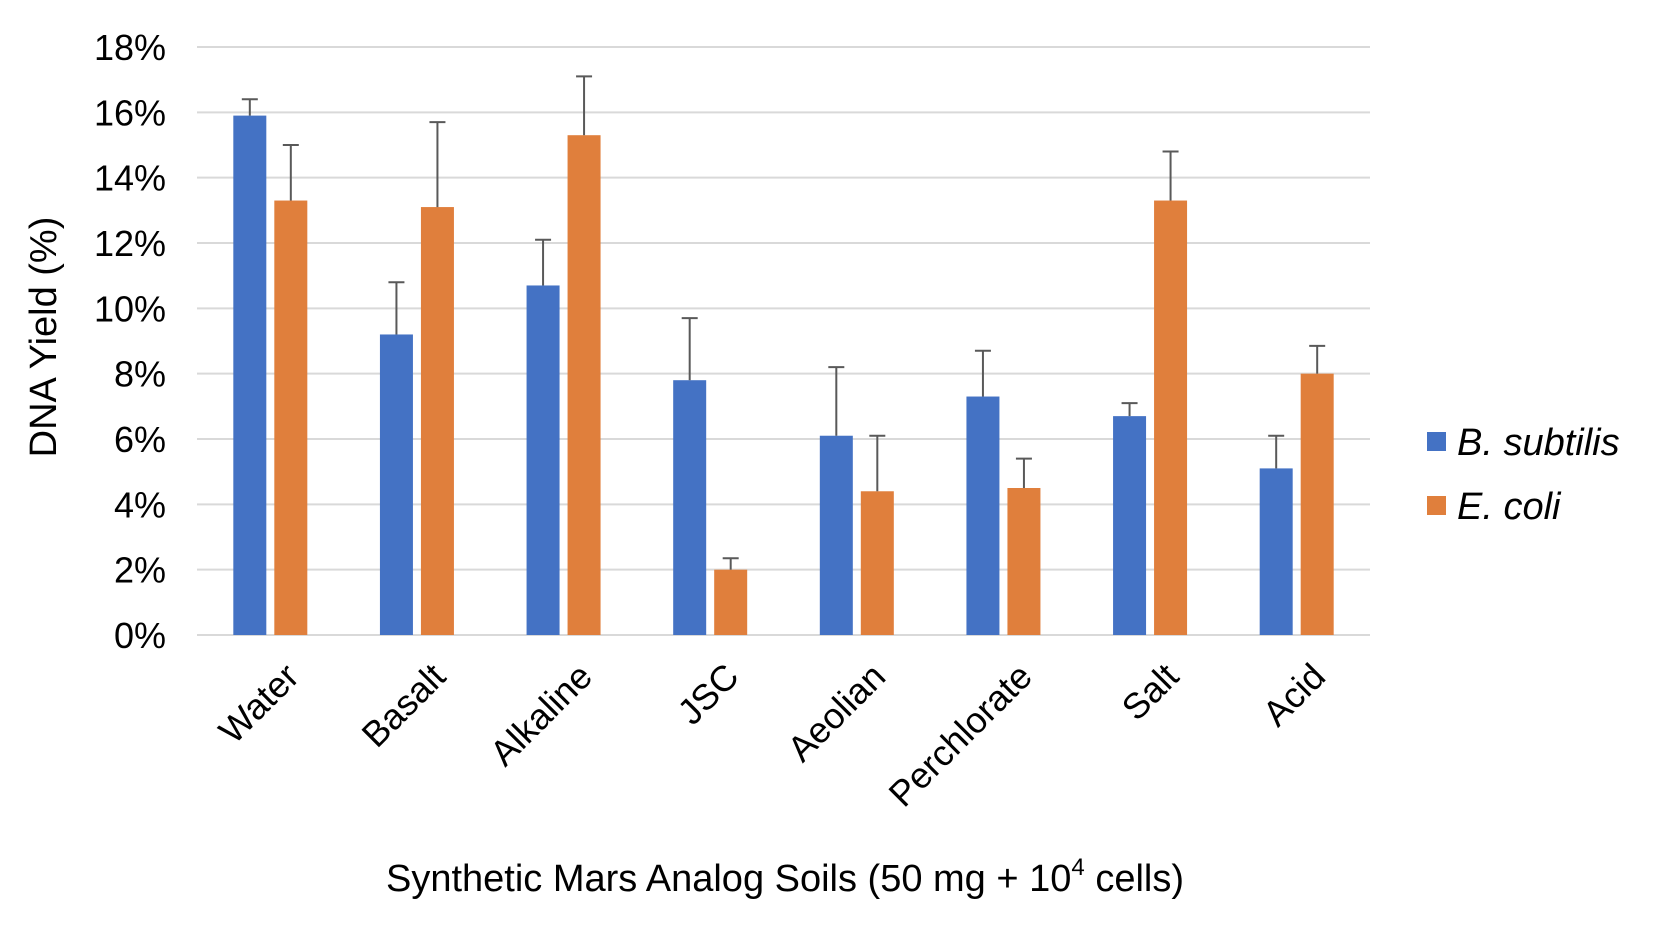 This screenshot has width=1656, height=936. Describe the element at coordinates (130, 178) in the screenshot. I see `y-tick-label: 14%` at that location.